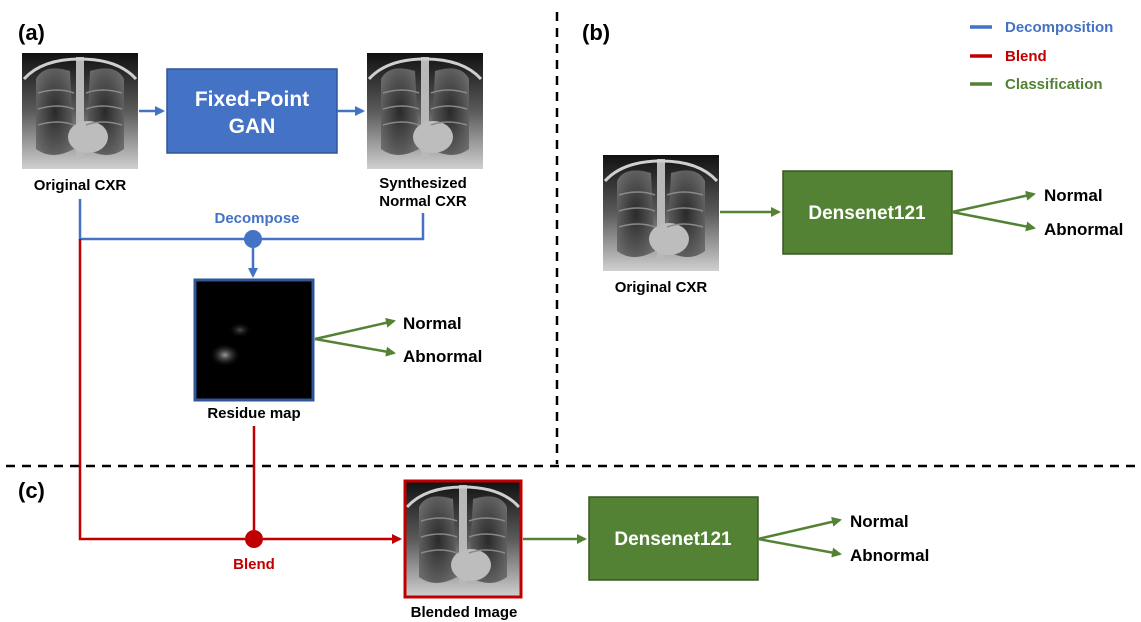 Image resolution: width=1141 pixels, height=622 pixels. What do you see at coordinates (253, 239) in the screenshot?
I see `decompose-node` at bounding box center [253, 239].